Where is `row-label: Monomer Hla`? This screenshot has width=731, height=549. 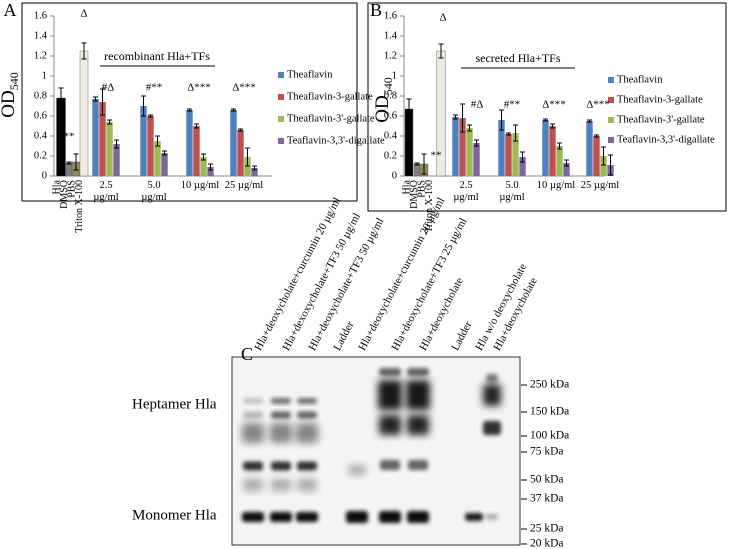 row-label: Monomer Hla is located at coordinates (174, 515).